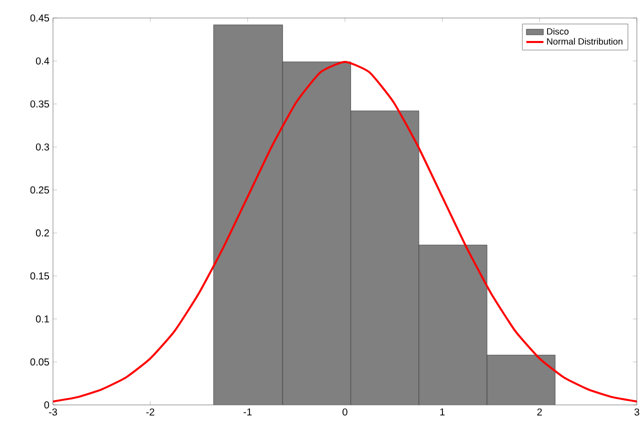 This screenshot has height=436, width=643. What do you see at coordinates (345, 412) in the screenshot?
I see `x-tick-label: 0` at bounding box center [345, 412].